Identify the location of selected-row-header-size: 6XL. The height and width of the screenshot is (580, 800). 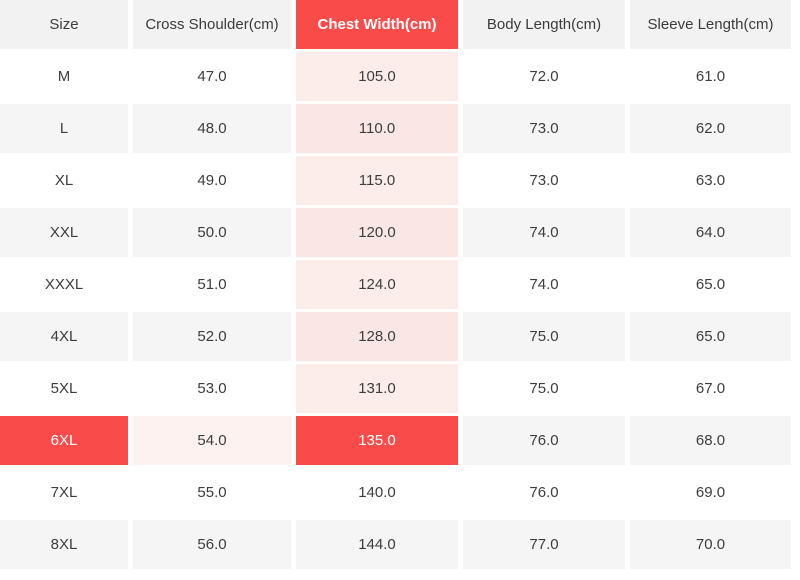
(66, 442).